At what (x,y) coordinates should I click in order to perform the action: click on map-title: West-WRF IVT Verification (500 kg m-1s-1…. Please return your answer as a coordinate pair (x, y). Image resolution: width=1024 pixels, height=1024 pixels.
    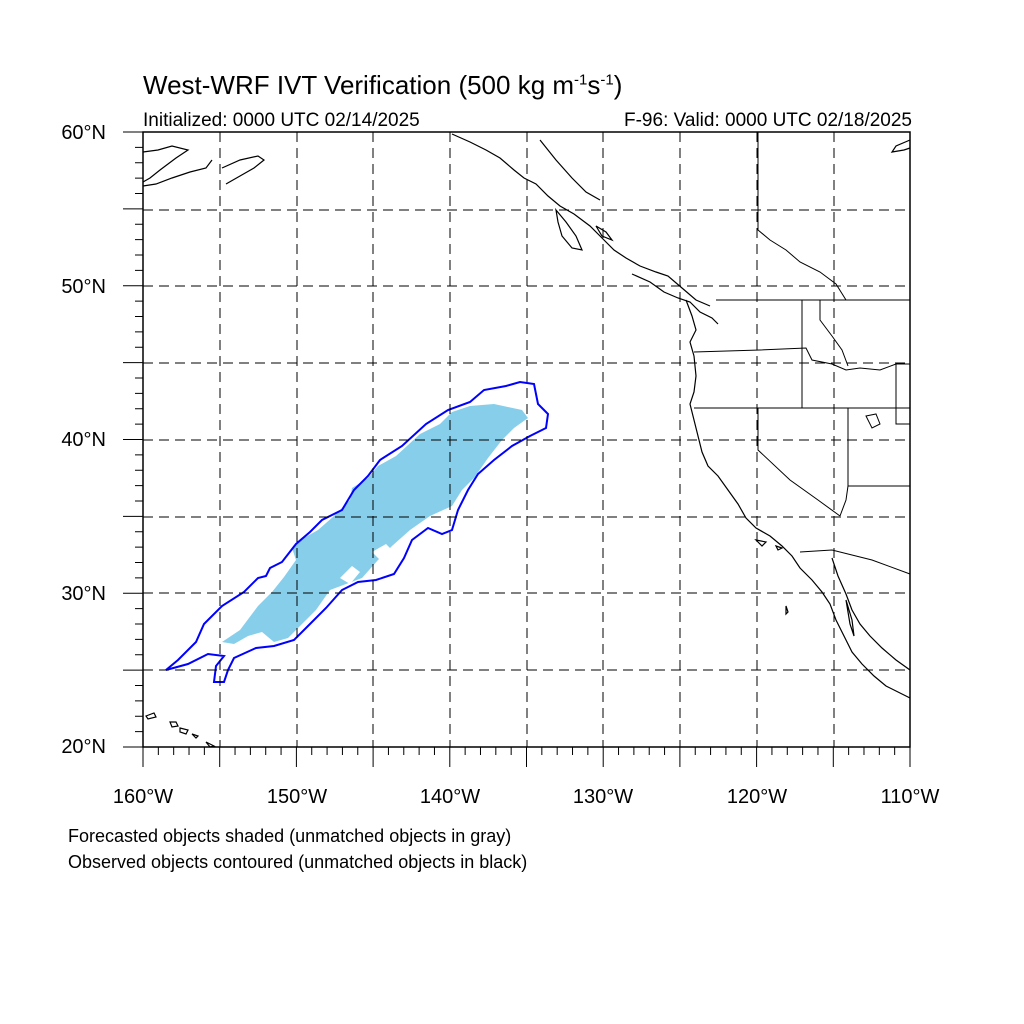
    Looking at the image, I should click on (383, 85).